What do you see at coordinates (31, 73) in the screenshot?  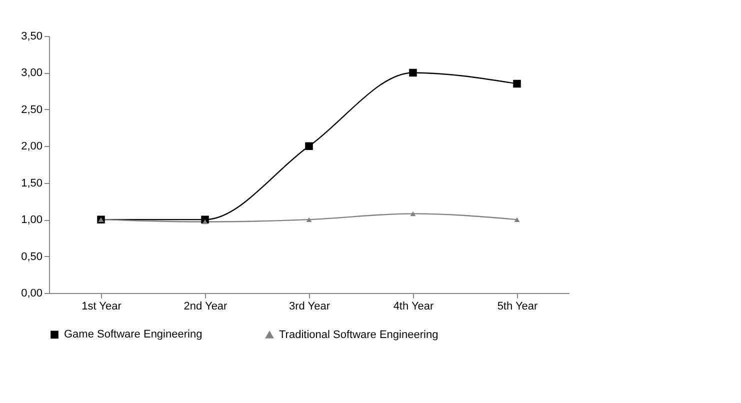 I see `y-tick-label: 3,00` at bounding box center [31, 73].